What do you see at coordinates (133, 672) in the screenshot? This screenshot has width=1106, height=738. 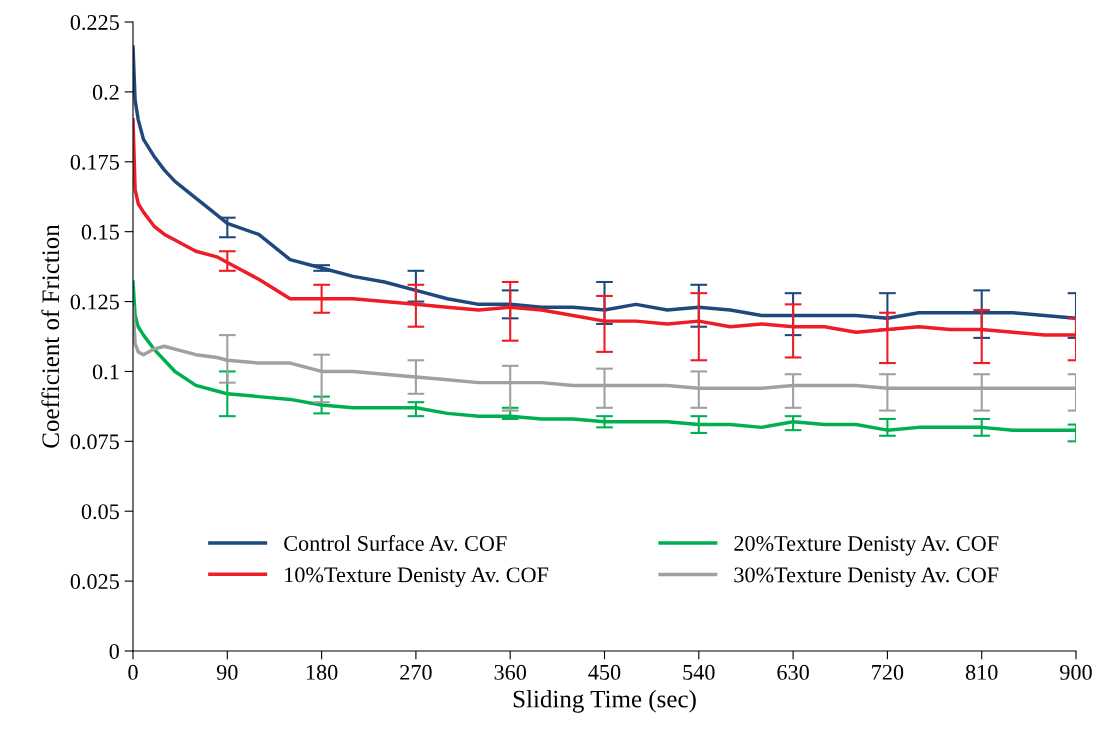 I see `x-tick-label: 0` at bounding box center [133, 672].